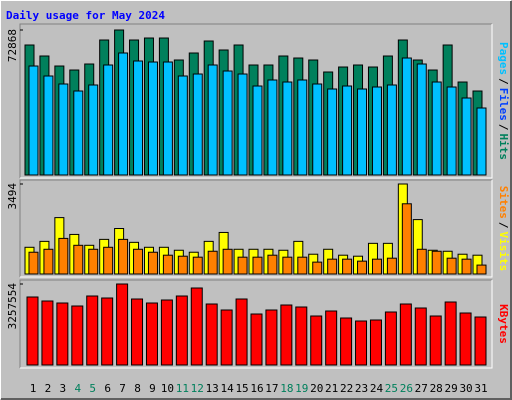 The width and height of the screenshot is (512, 400). What do you see at coordinates (503, 147) in the screenshot?
I see `legend-entry: Hits` at bounding box center [503, 147].